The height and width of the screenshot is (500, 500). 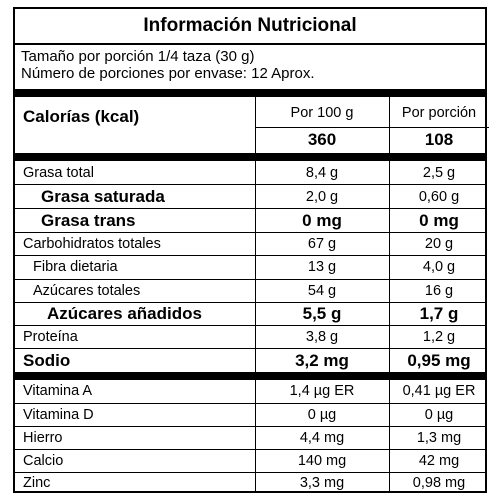 What do you see at coordinates (322, 139) in the screenshot?
I see `calories-per-100g: 360` at bounding box center [322, 139].